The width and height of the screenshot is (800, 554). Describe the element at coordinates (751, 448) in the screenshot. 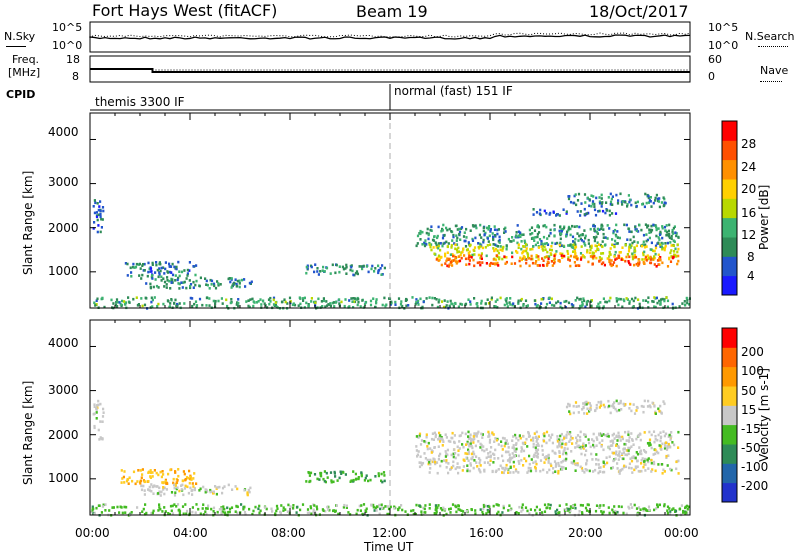

I see `vel-cbar-tick: -50` at that location.